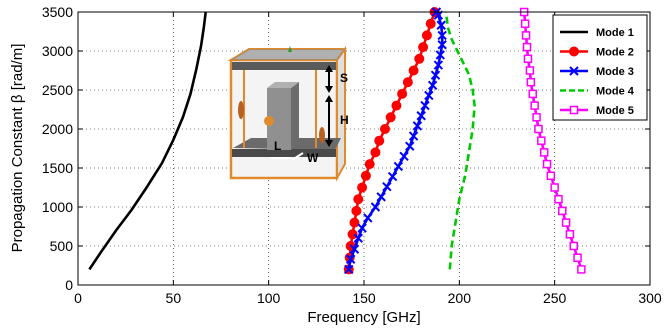  What do you see at coordinates (363, 317) in the screenshot?
I see `x-axis-label: Frequency [GHz]` at bounding box center [363, 317].